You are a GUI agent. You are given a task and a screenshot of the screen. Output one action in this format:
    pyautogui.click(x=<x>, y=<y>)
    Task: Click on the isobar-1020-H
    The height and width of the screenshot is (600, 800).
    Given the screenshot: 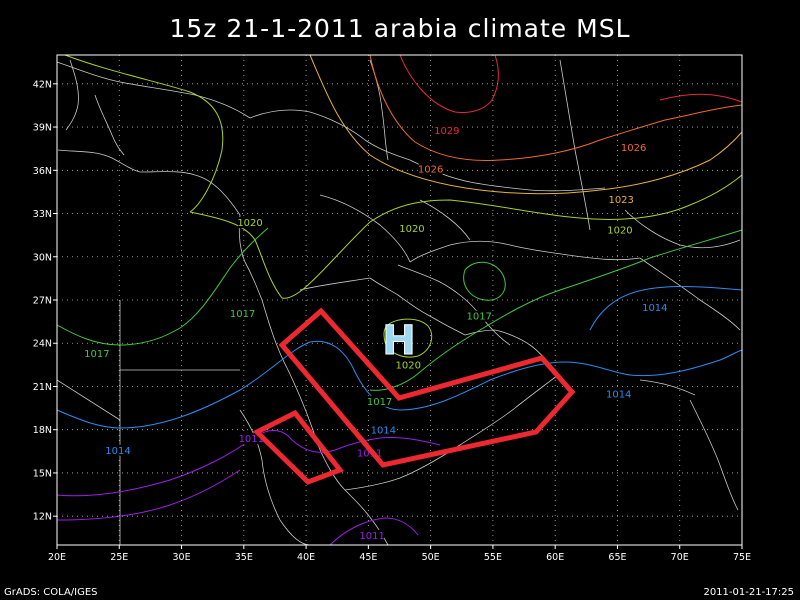 What is the action you would take?
    pyautogui.click(x=408, y=338)
    